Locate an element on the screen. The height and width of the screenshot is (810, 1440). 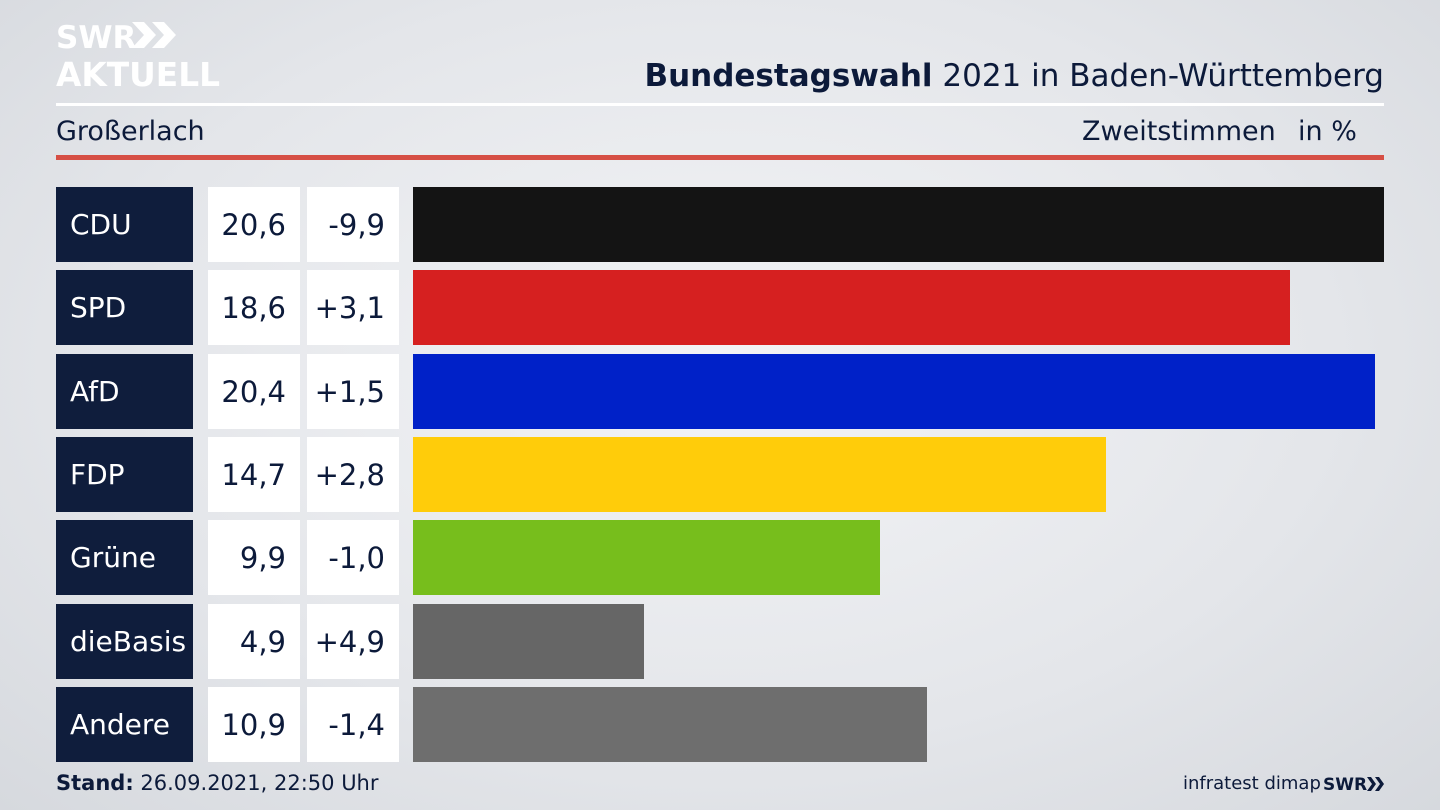
header-divider is located at coordinates (720, 104).